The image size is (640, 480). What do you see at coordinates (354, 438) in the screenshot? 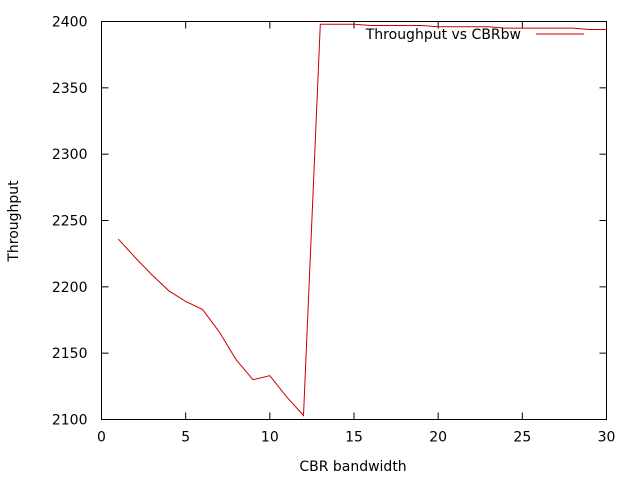
I see `x-tick-label: 15` at bounding box center [354, 438].